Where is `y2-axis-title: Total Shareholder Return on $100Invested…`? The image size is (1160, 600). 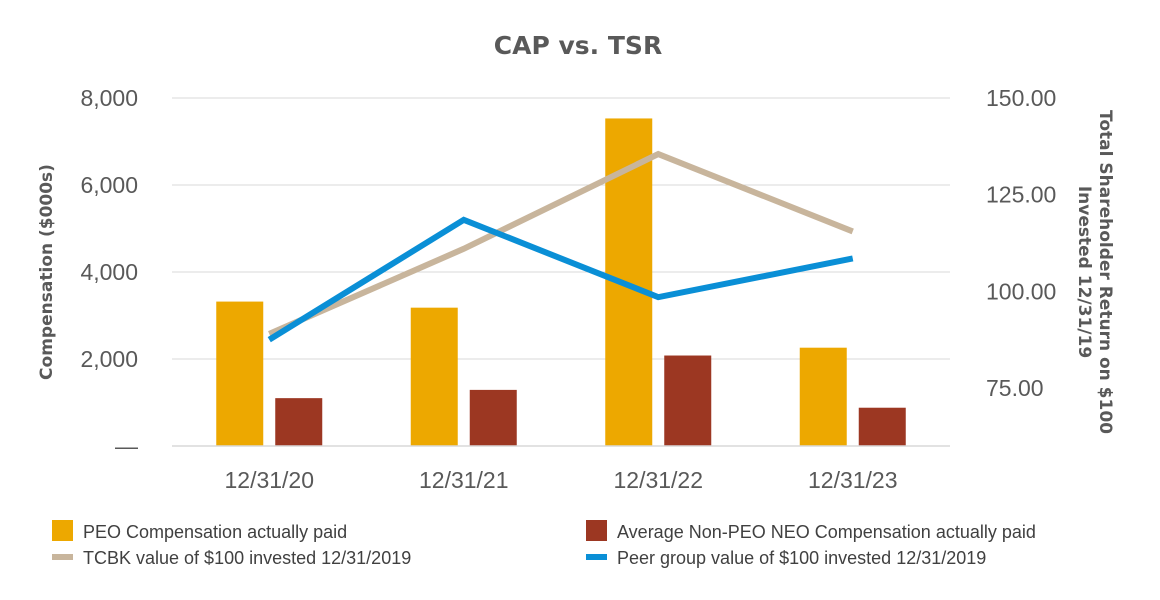 y2-axis-title: Total Shareholder Return on $100Invested… is located at coordinates (1094, 272).